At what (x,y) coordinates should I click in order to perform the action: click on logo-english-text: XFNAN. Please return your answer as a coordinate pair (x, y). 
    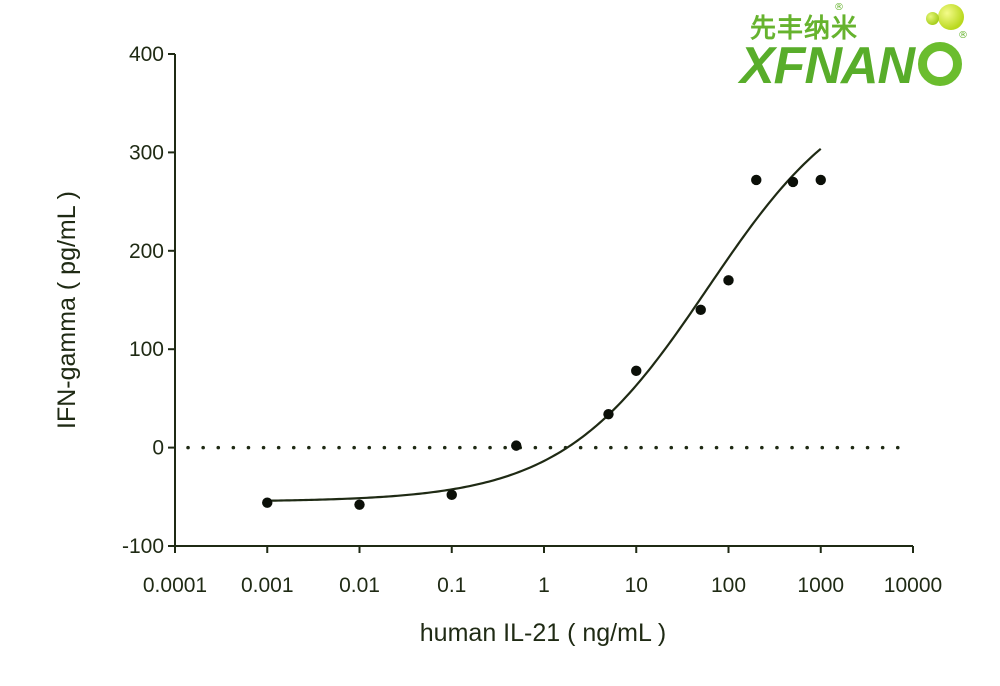
    Looking at the image, I should click on (827, 66).